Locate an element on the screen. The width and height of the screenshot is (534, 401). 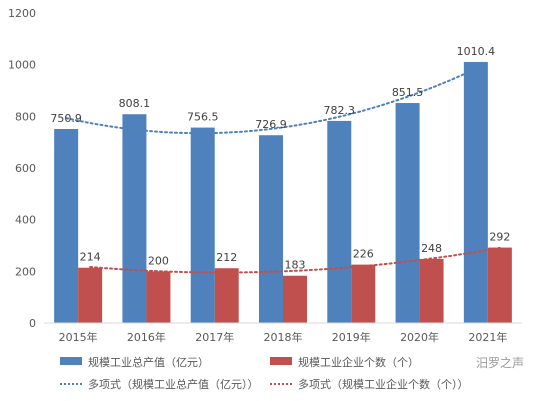
data-label: 750.9 is located at coordinates (66, 118).